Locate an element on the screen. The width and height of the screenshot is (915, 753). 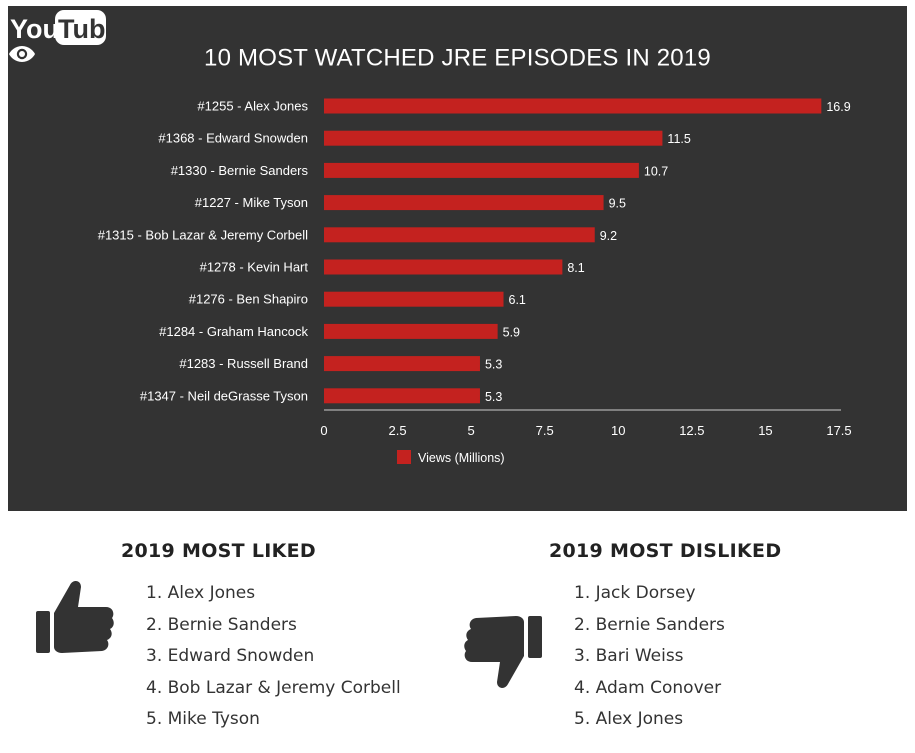
most-disliked-title: 2019 MOST DISLIKED is located at coordinates (665, 551).